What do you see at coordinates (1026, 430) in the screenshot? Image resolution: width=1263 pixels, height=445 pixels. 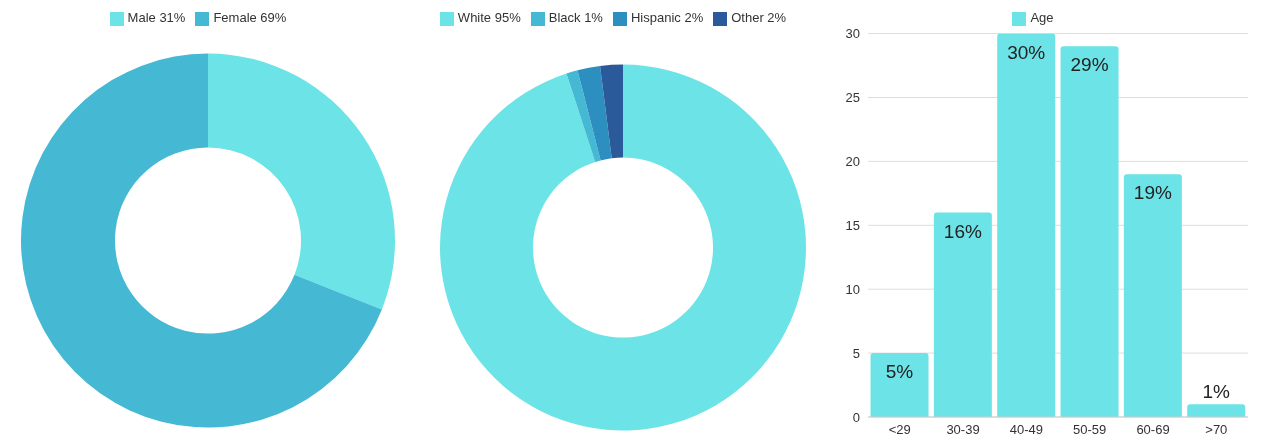 I see `x-tick-label: 40-49` at bounding box center [1026, 430].